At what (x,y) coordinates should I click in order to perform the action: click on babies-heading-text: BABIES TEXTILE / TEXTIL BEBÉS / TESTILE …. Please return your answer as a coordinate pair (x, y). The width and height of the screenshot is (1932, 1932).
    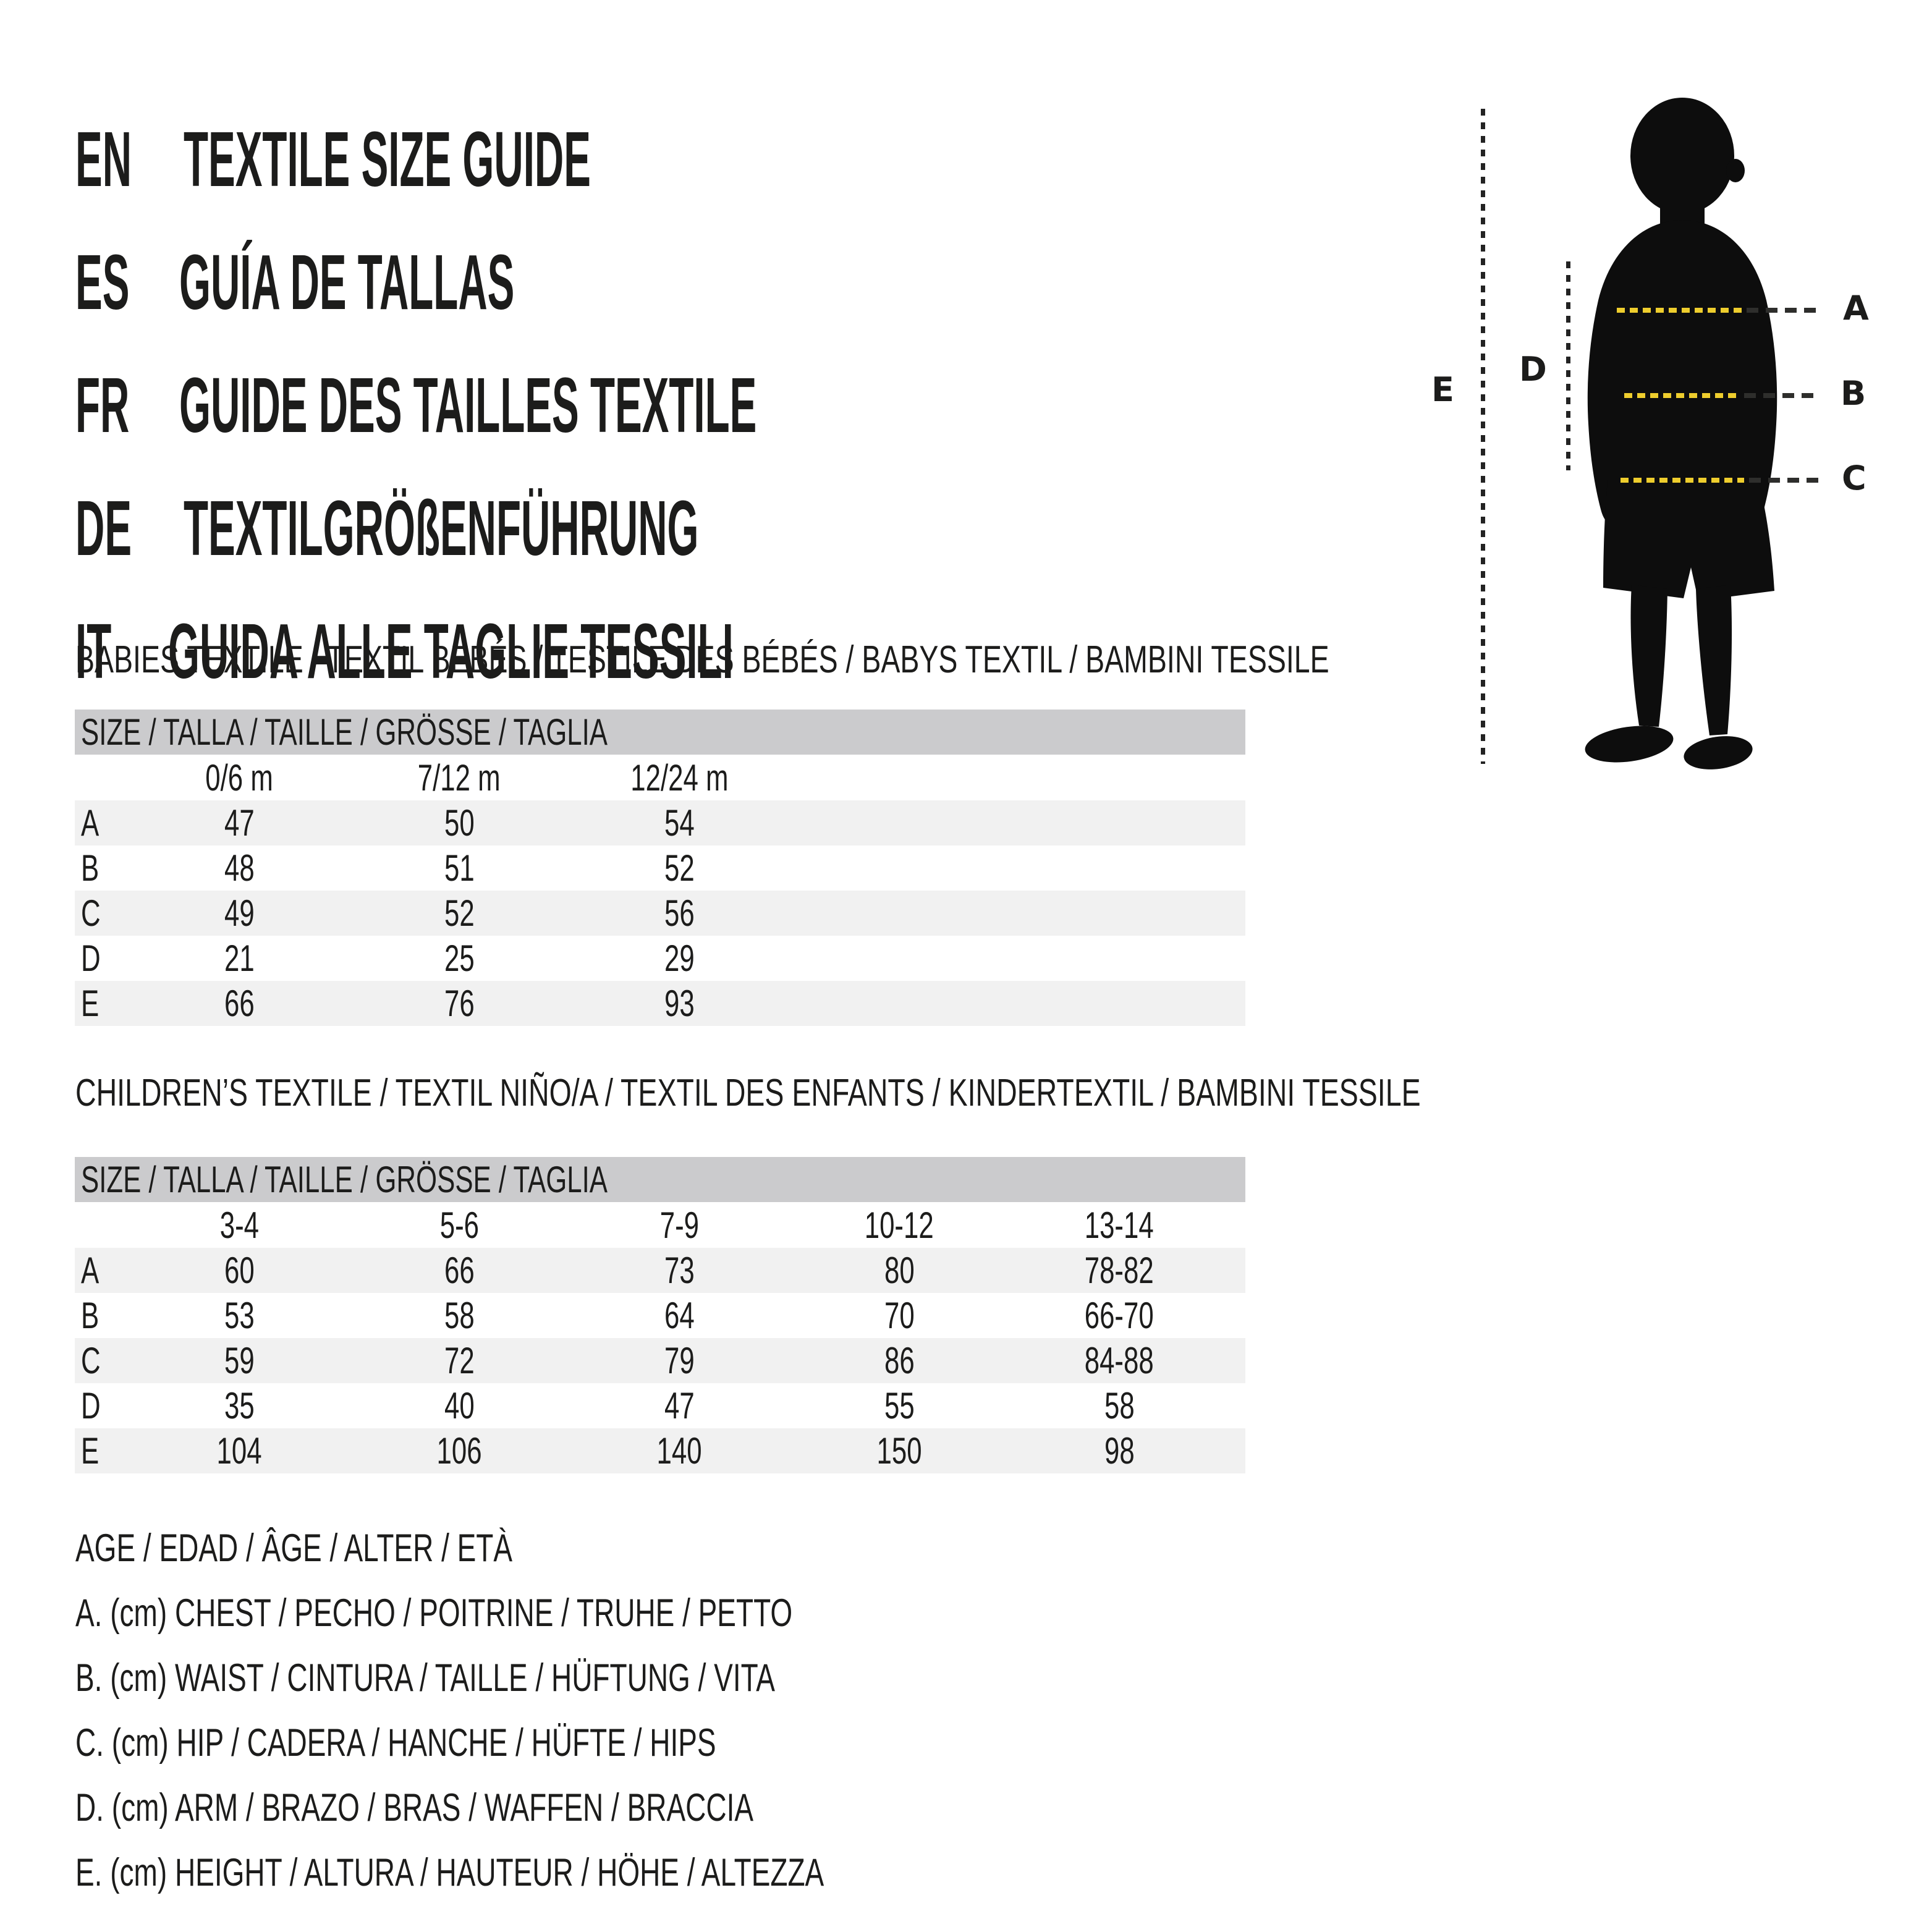
    Looking at the image, I should click on (702, 659).